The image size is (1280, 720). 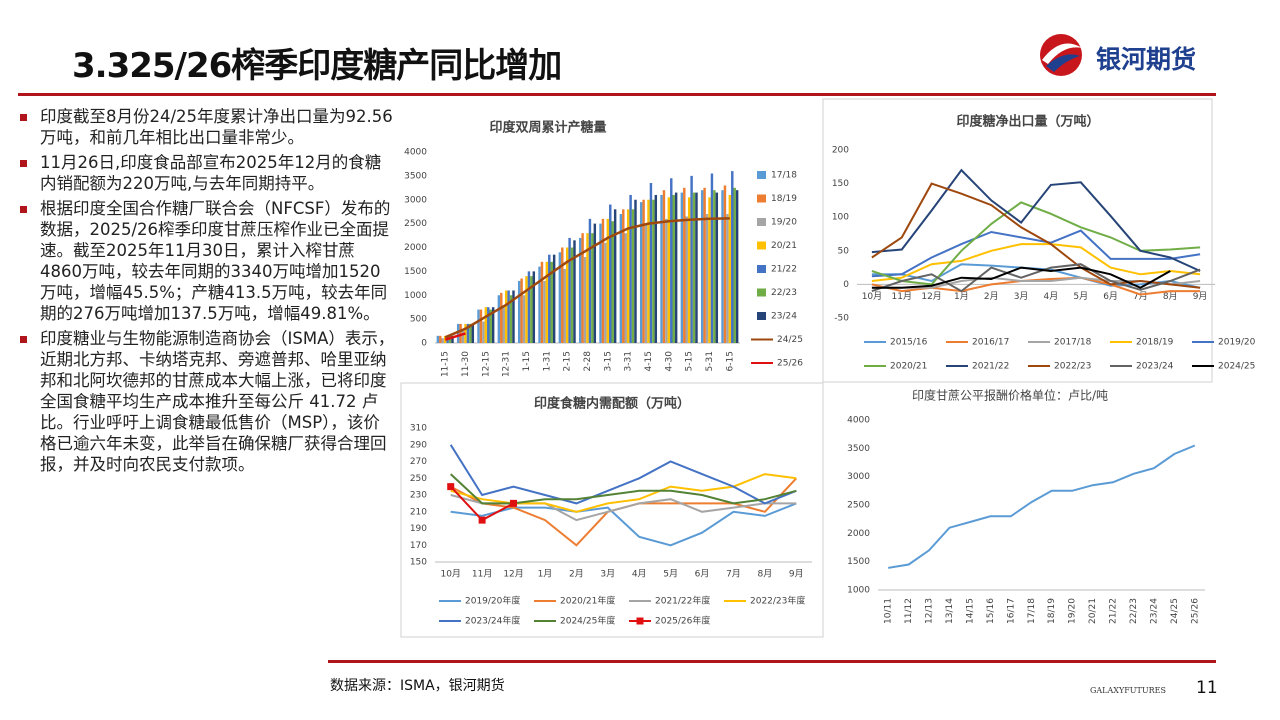 What do you see at coordinates (991, 296) in the screenshot?
I see `x-tick-label: 2月` at bounding box center [991, 296].